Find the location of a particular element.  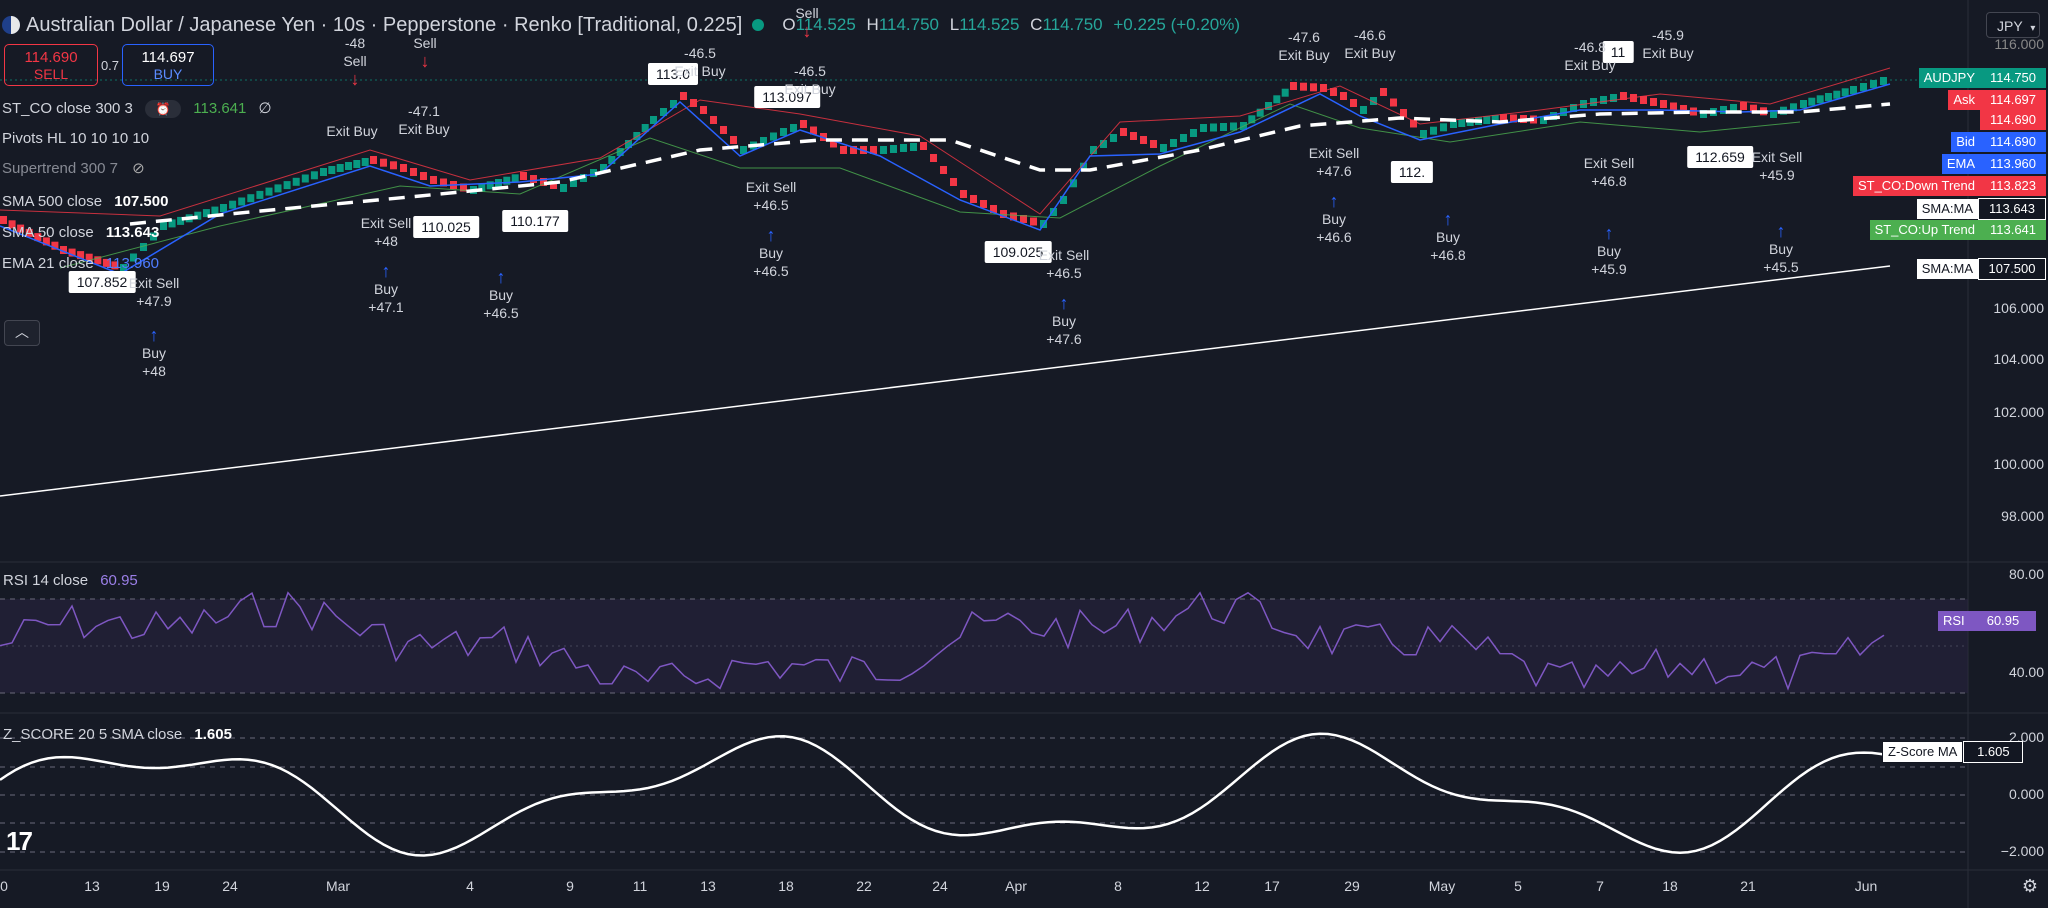

gear-icon: ⚙ is located at coordinates (2029, 886).